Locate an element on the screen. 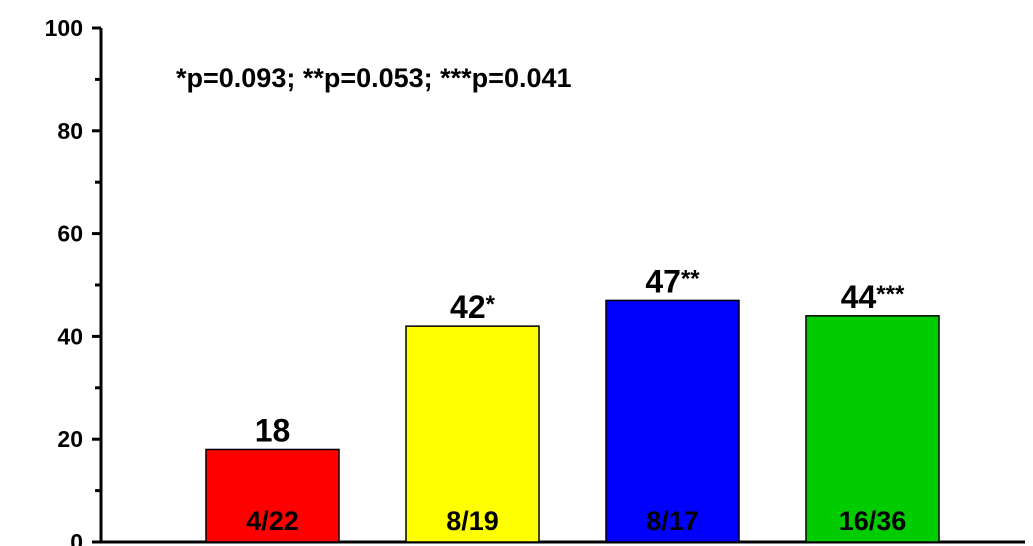 This screenshot has height=546, width=1033. bar-significance-stars: *** is located at coordinates (890, 294).